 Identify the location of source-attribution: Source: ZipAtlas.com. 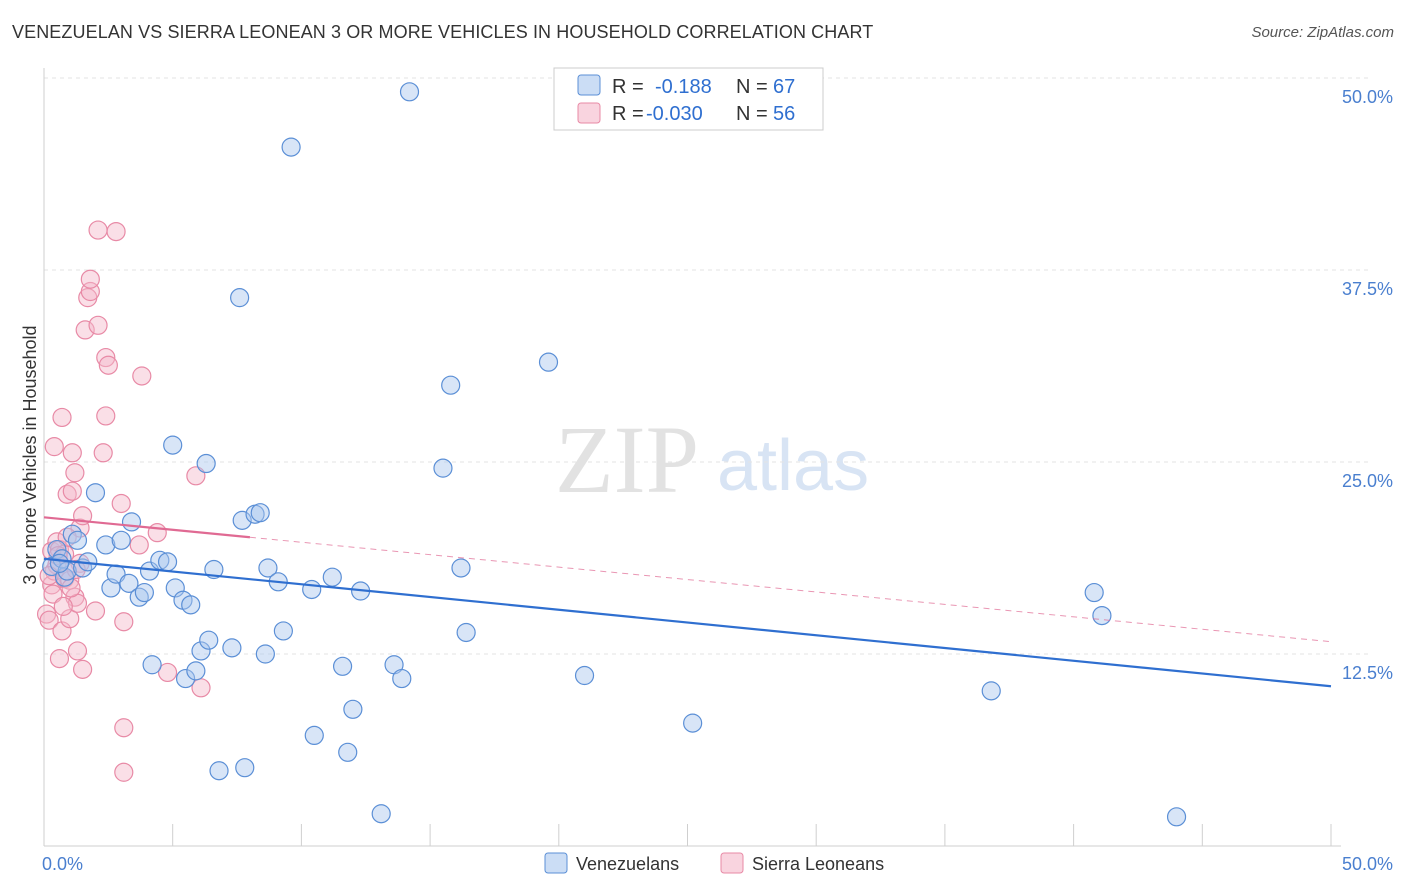
(1322, 32).